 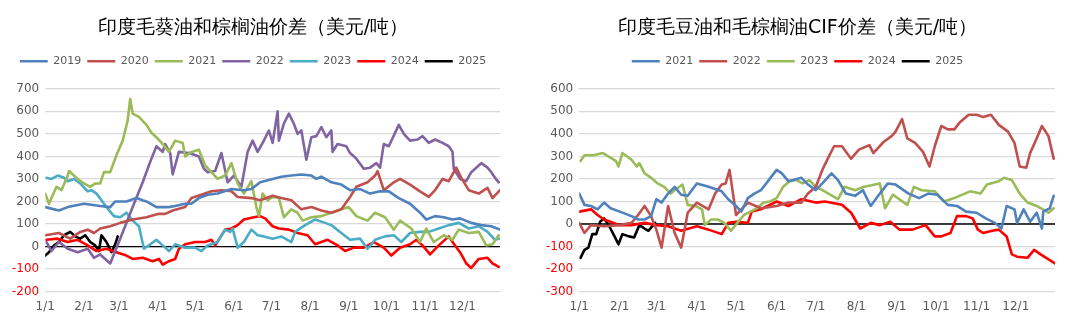 I want to click on legend-label: 2019, so click(x=67, y=61).